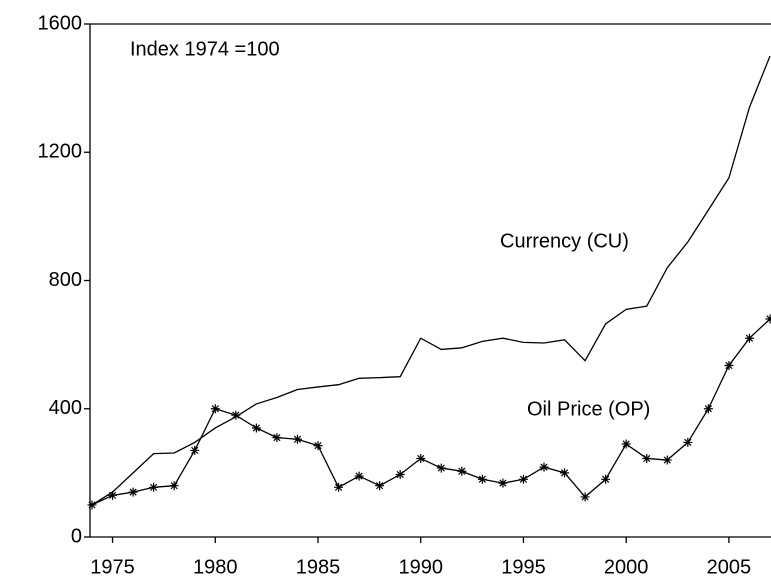 The width and height of the screenshot is (771, 584). I want to click on y-tick-label: 0, so click(76, 536).